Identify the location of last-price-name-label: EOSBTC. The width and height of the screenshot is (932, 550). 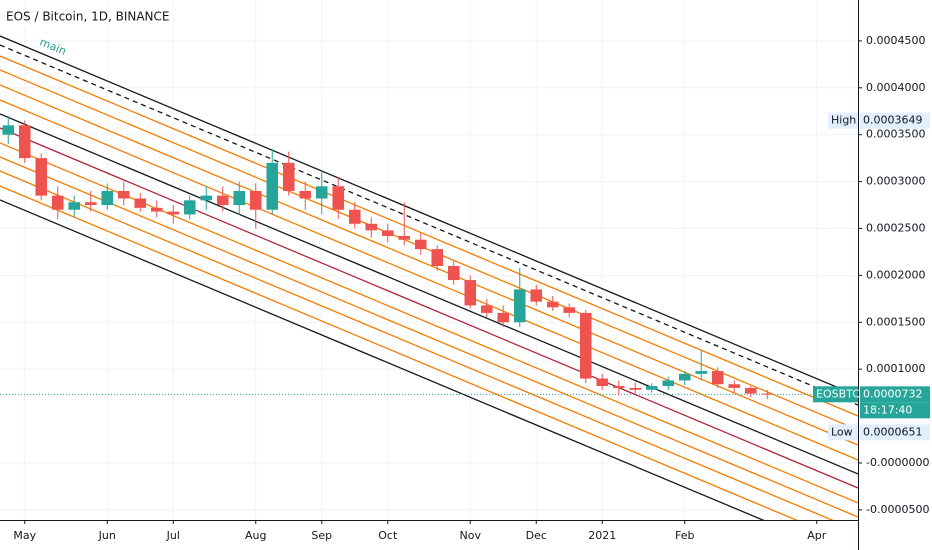
(838, 393).